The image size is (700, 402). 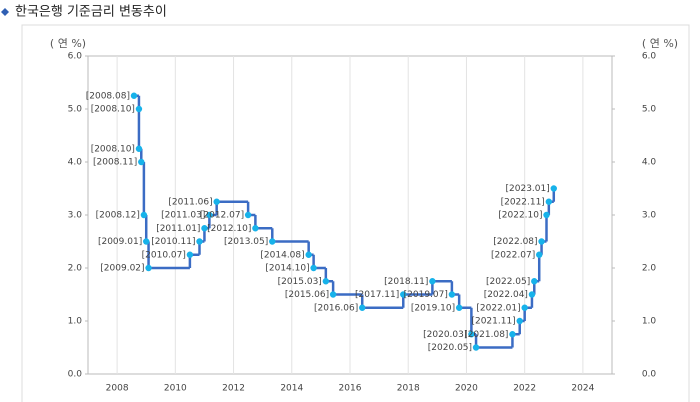 I want to click on point-label: [2011.01], so click(x=178, y=229).